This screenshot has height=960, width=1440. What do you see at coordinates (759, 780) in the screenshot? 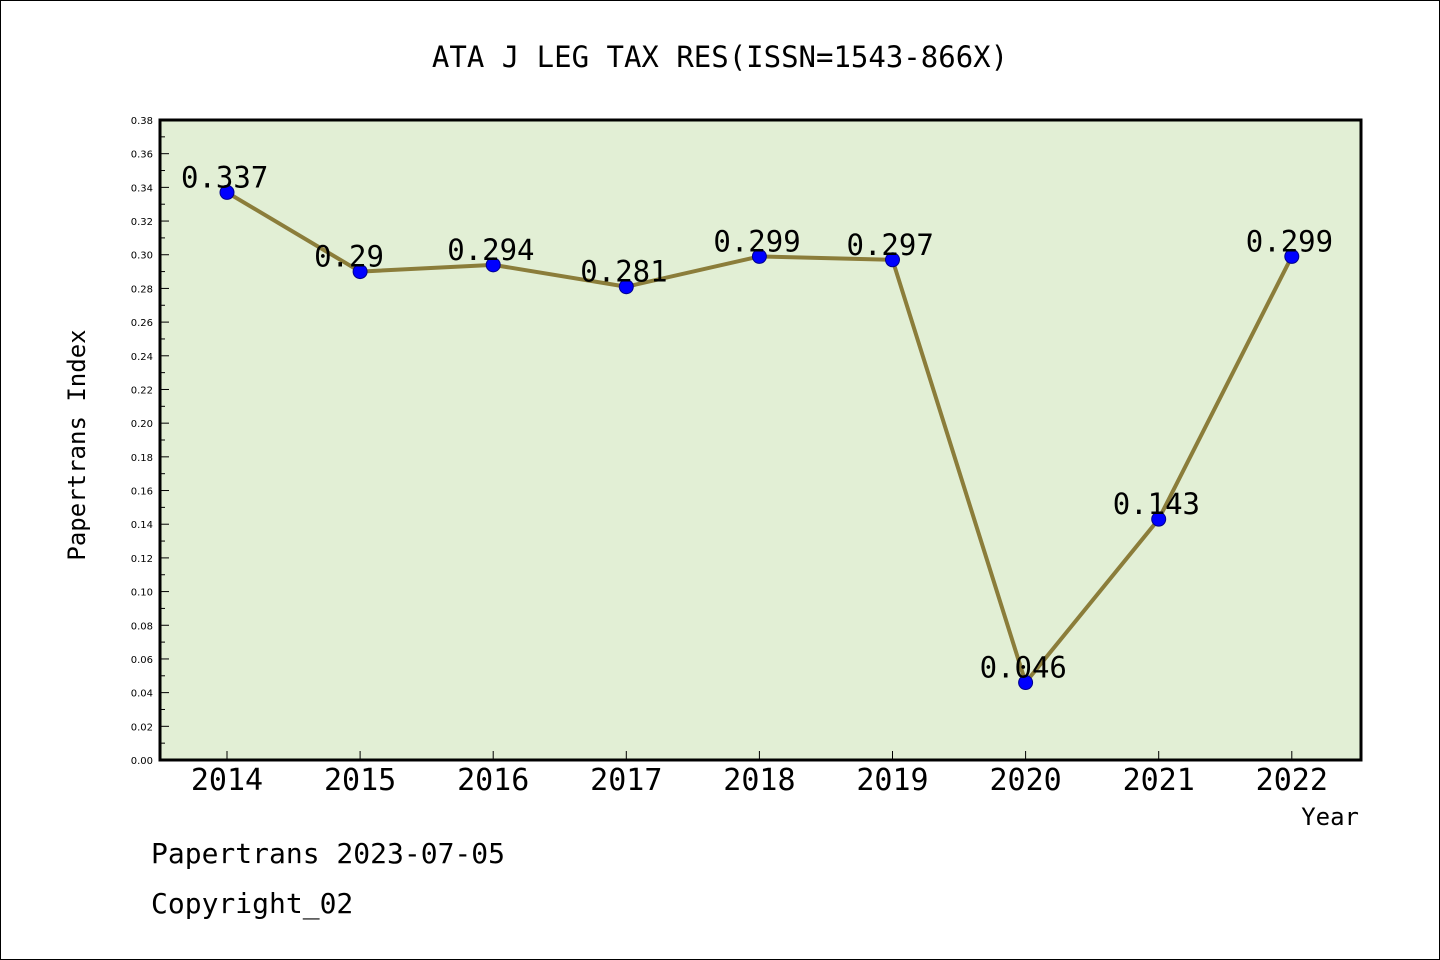
I see `x-tick-label: 2018` at bounding box center [759, 780].